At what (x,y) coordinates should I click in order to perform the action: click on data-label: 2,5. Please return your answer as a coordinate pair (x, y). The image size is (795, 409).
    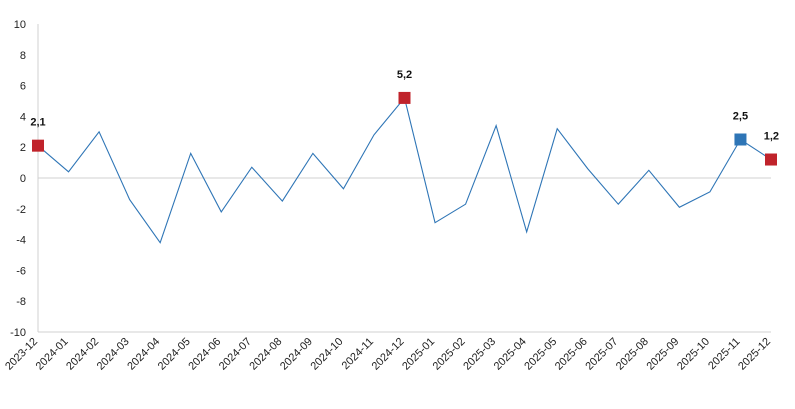
    Looking at the image, I should click on (740, 117).